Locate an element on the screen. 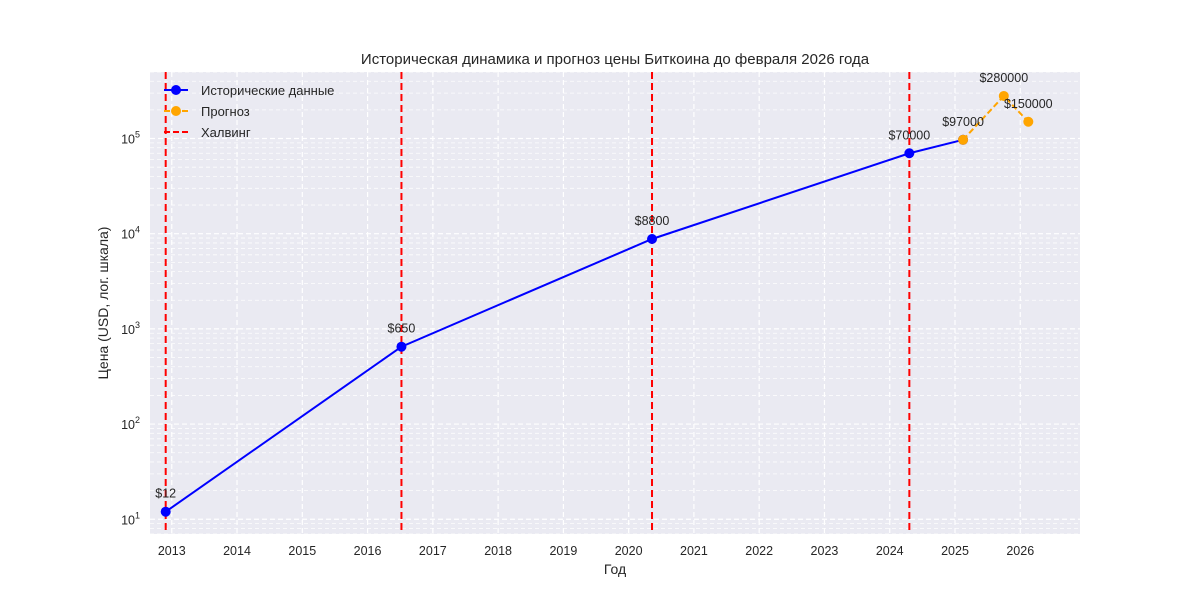  x-tick-label: 2021 is located at coordinates (694, 551).